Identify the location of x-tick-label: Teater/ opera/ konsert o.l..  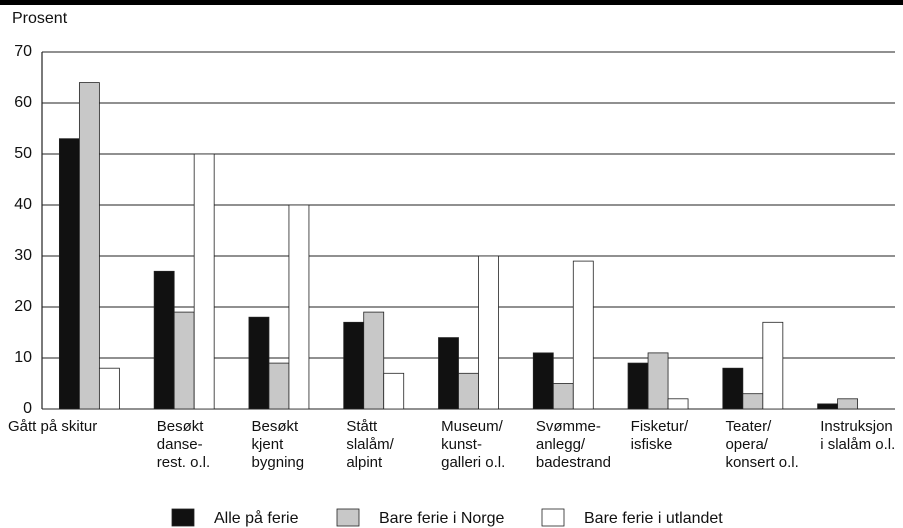
(762, 444).